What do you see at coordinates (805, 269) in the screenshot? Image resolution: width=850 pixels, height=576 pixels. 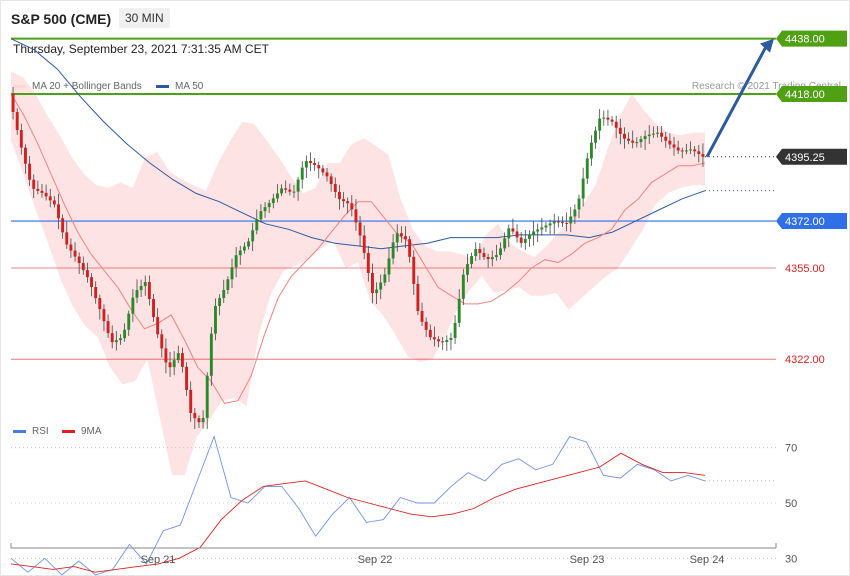 I see `level-label-4: 4355.00` at bounding box center [805, 269].